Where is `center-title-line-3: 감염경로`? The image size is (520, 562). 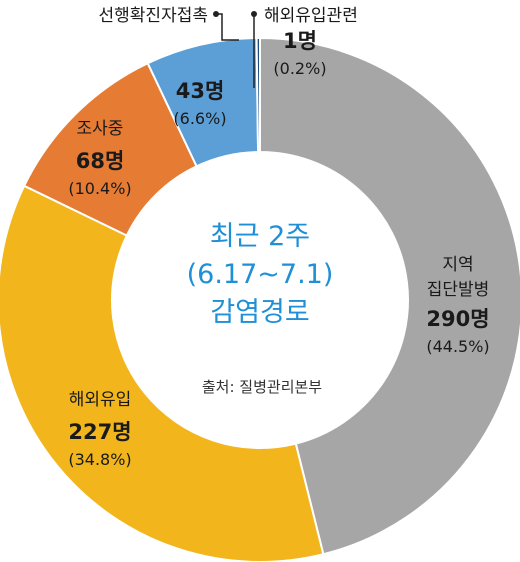
center-title-line-3: 감염경로 is located at coordinates (259, 312).